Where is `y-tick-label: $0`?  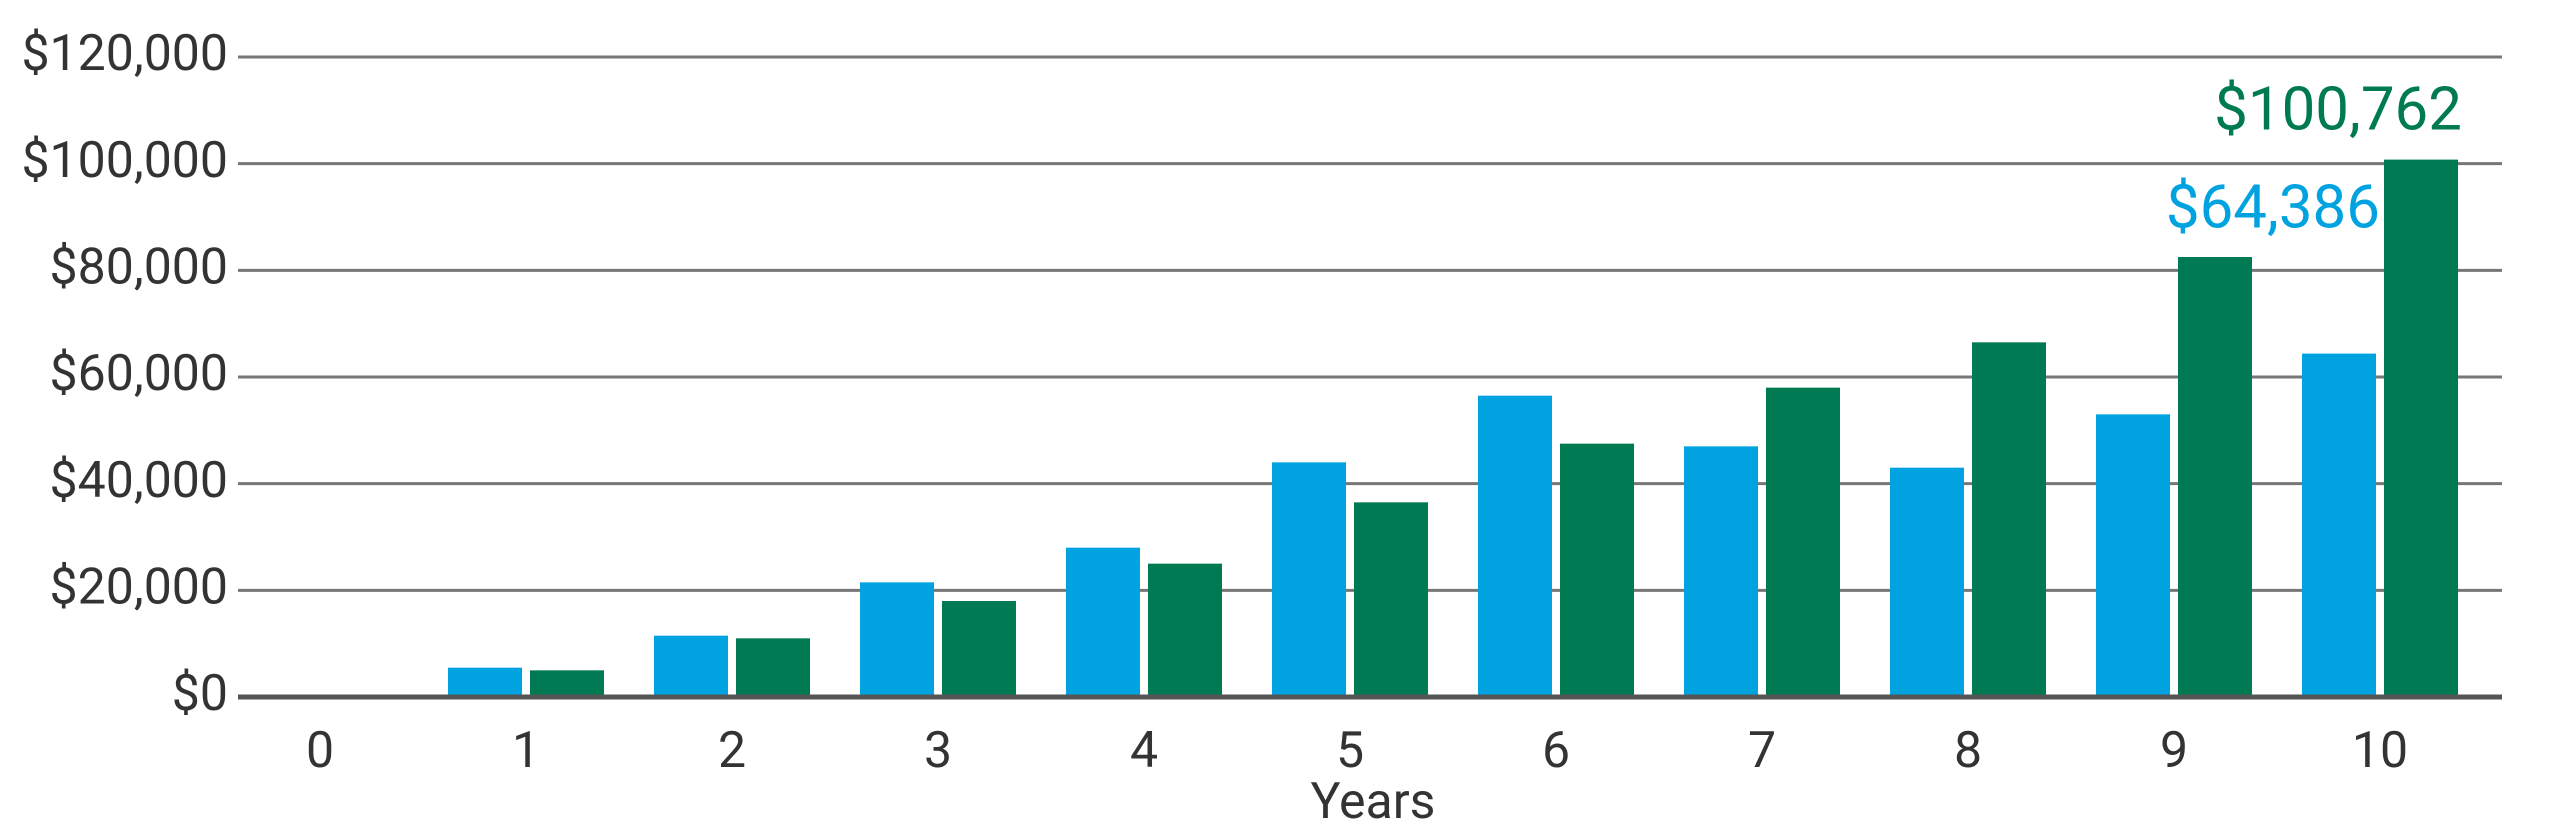 y-tick-label: $0 is located at coordinates (200, 694).